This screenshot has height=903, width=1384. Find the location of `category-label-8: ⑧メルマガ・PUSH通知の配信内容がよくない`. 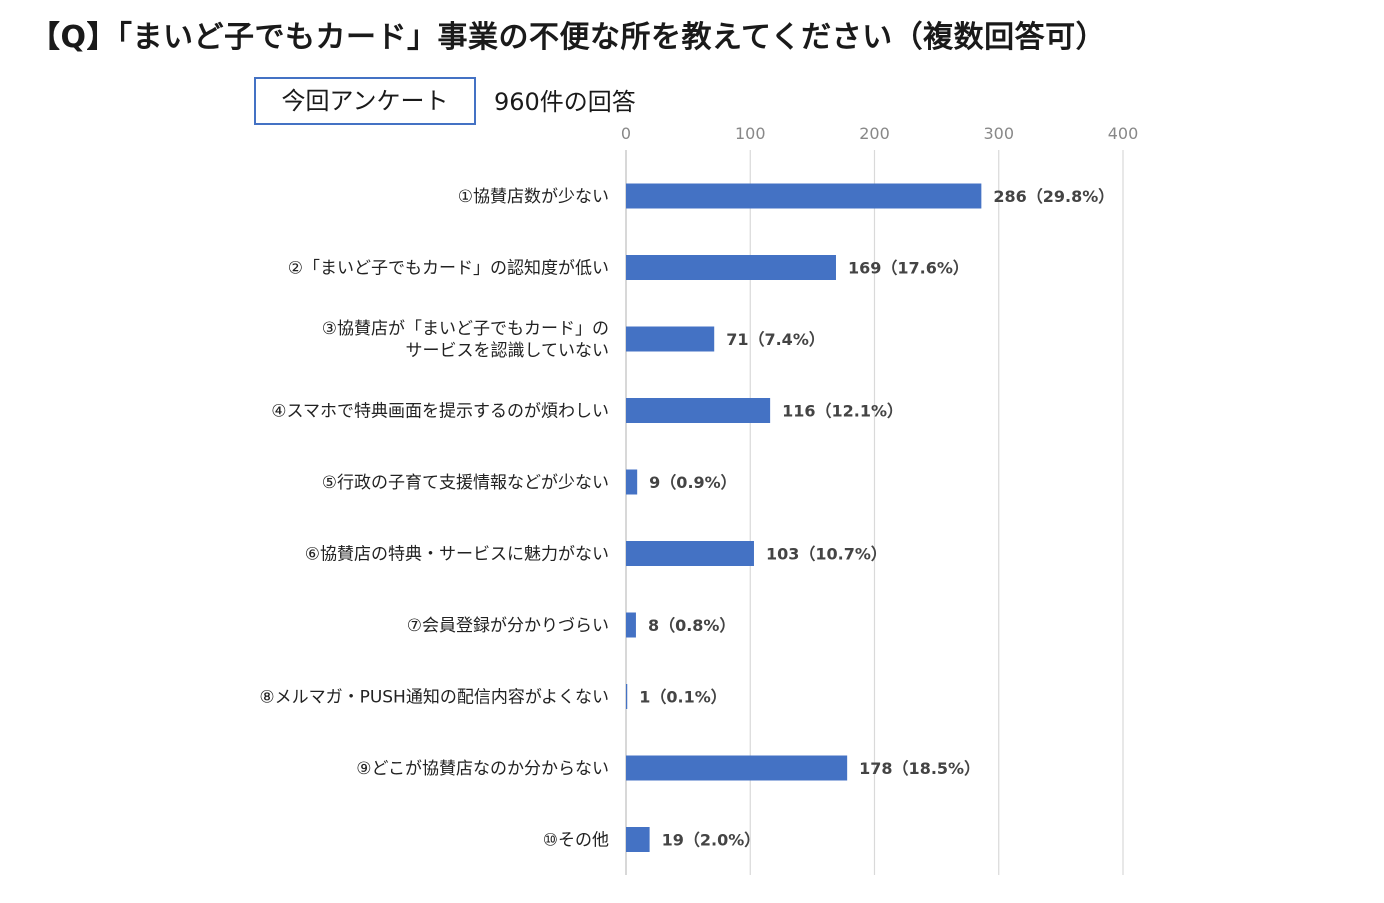

category-label-8: ⑧メルマガ・PUSH通知の配信内容がよくない is located at coordinates (434, 698).